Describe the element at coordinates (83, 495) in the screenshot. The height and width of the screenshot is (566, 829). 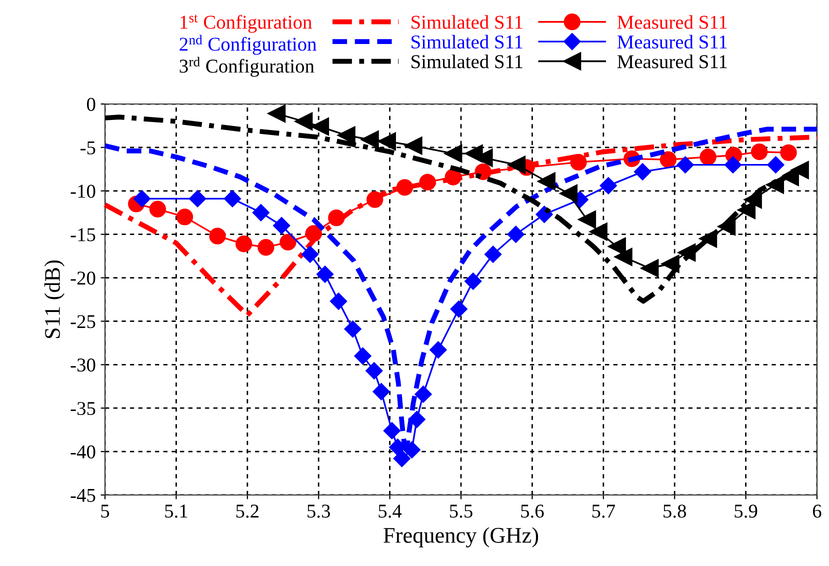
I see `y-tick-label: -45` at that location.